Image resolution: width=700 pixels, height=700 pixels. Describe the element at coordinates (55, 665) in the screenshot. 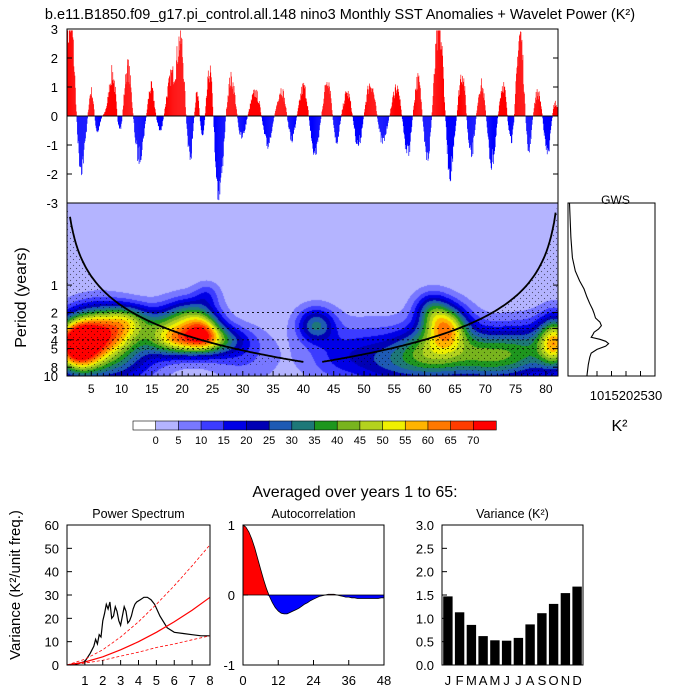

I see `y-tick-label: 0` at that location.